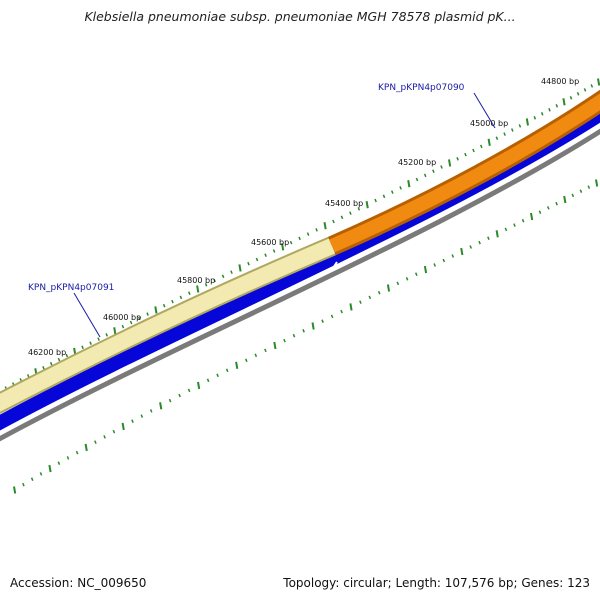 The height and width of the screenshot is (600, 600). What do you see at coordinates (78, 583) in the screenshot?
I see `accession-text: Accession: NC_009650` at bounding box center [78, 583].